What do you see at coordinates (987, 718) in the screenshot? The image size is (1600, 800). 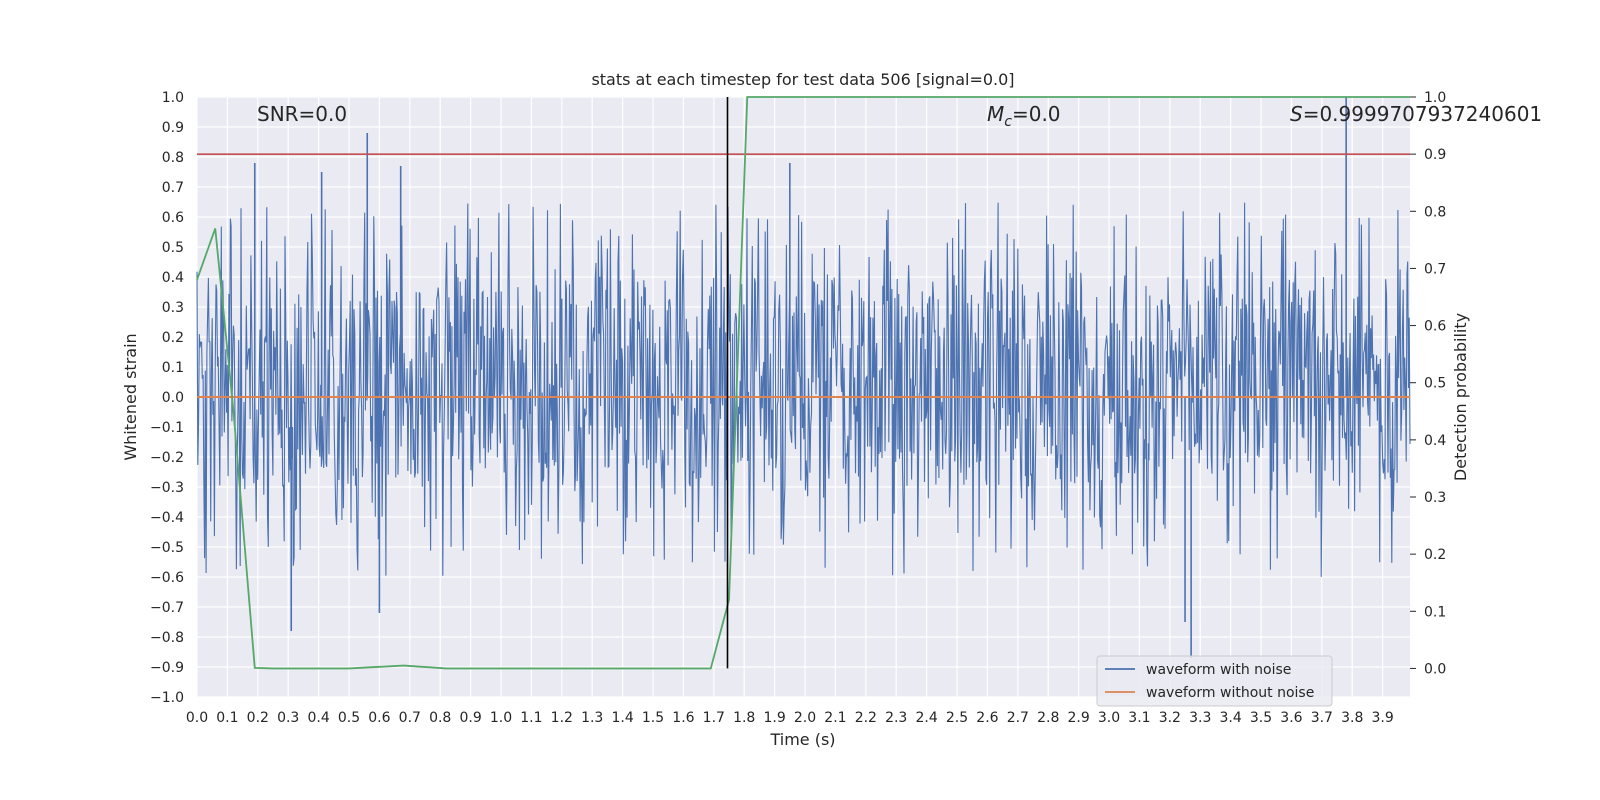 I see `x-tick-label: 2.6` at bounding box center [987, 718].